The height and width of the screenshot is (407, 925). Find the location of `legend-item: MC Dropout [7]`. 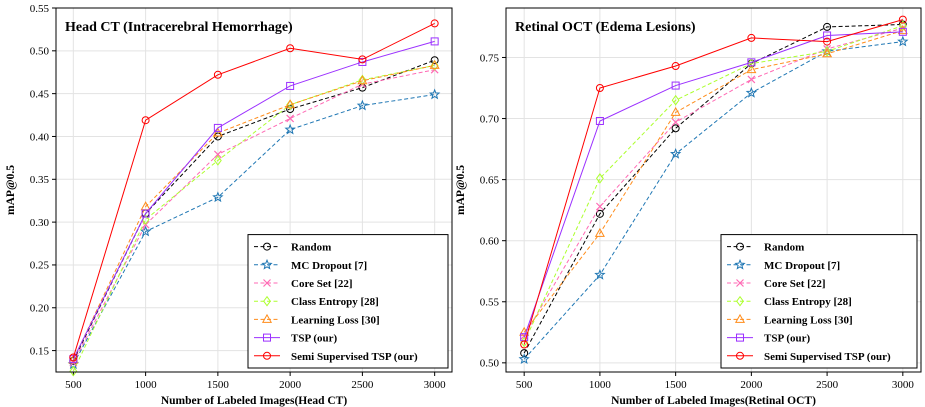

legend-item: MC Dropout [7] is located at coordinates (783, 265).